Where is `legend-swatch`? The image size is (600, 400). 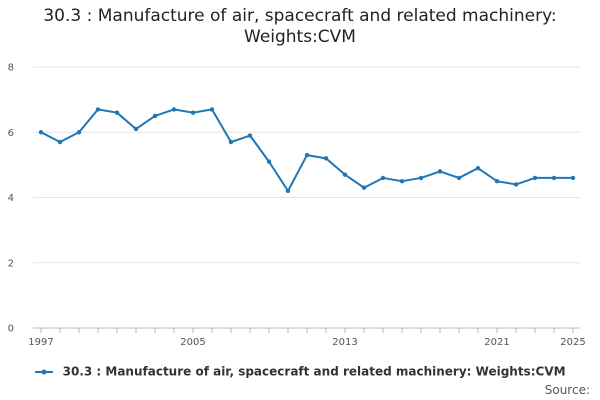 legend-swatch is located at coordinates (44, 371).